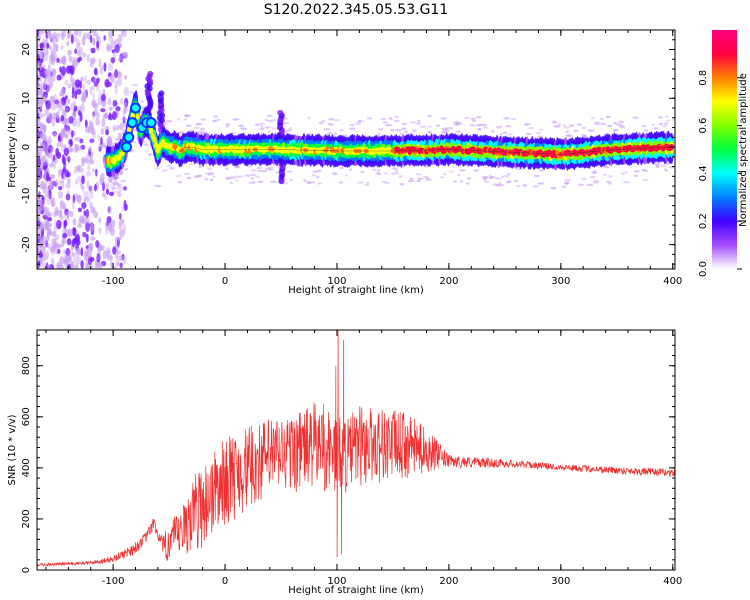  What do you see at coordinates (356, 290) in the screenshot?
I see `heatmap-x-label: Height of straight line (km)` at bounding box center [356, 290].